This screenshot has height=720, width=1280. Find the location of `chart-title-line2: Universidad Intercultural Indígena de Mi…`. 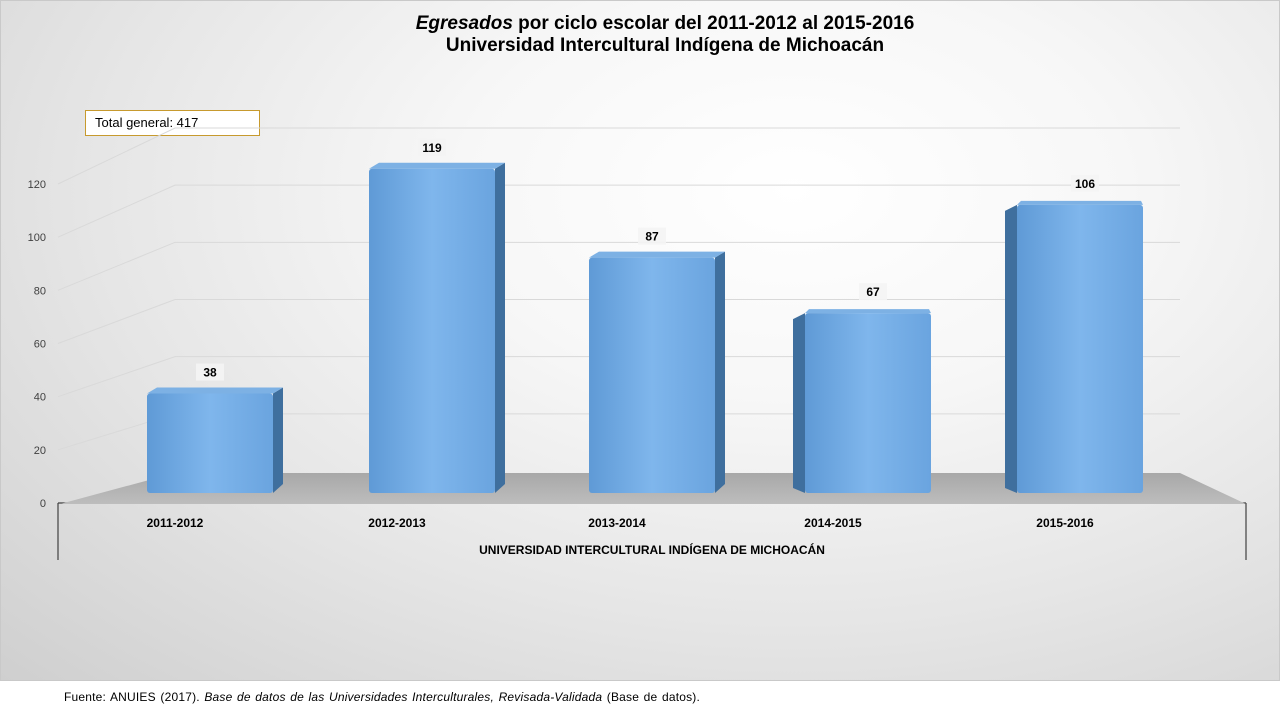

chart-title-line2: Universidad Intercultural Indígena de Mi… is located at coordinates (665, 45).